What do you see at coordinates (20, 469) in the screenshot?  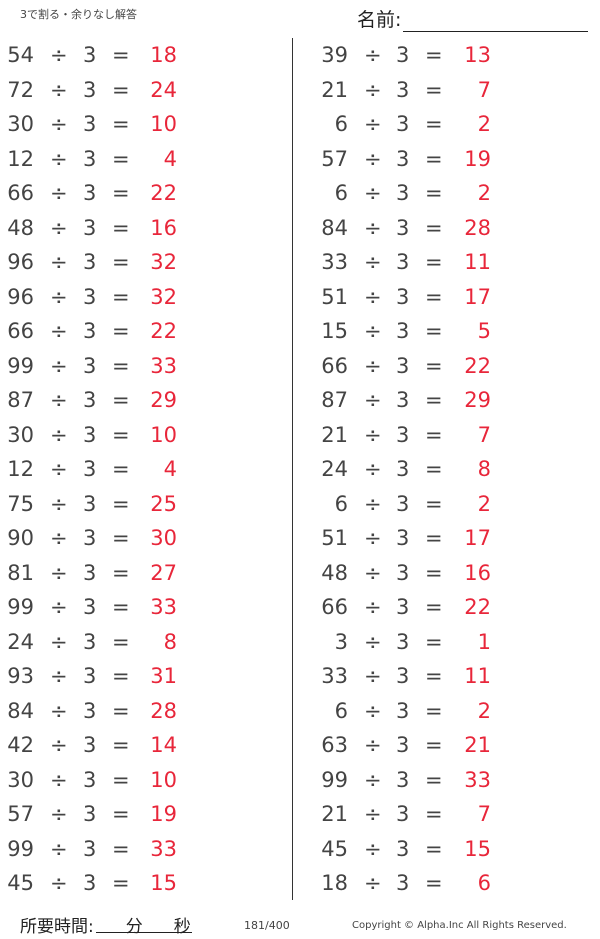 I see `dividend: 12` at bounding box center [20, 469].